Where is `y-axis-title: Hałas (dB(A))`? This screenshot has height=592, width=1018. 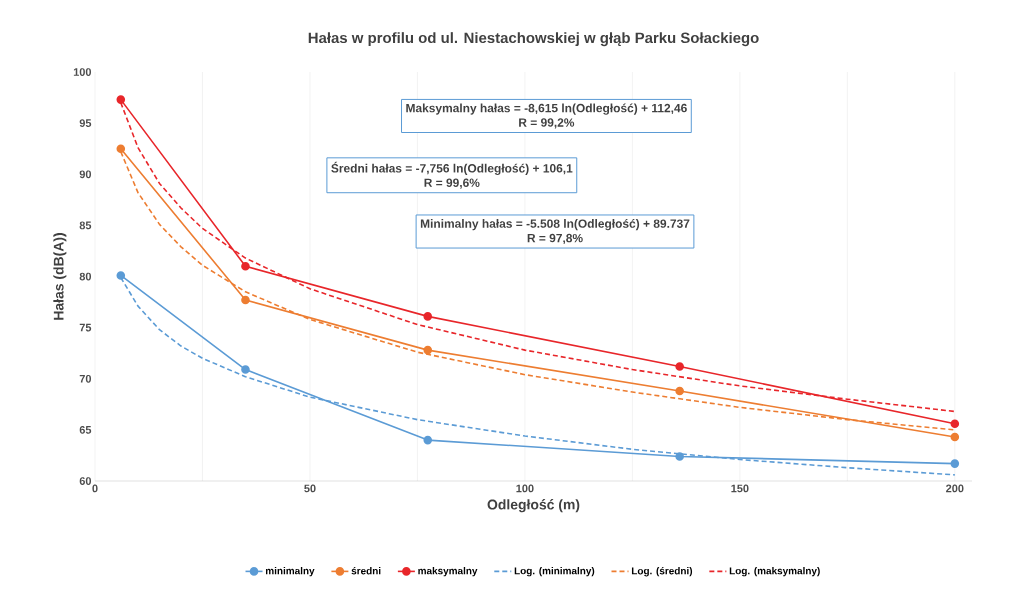
y-axis-title: Hałas (dB(A)) is located at coordinates (60, 276).